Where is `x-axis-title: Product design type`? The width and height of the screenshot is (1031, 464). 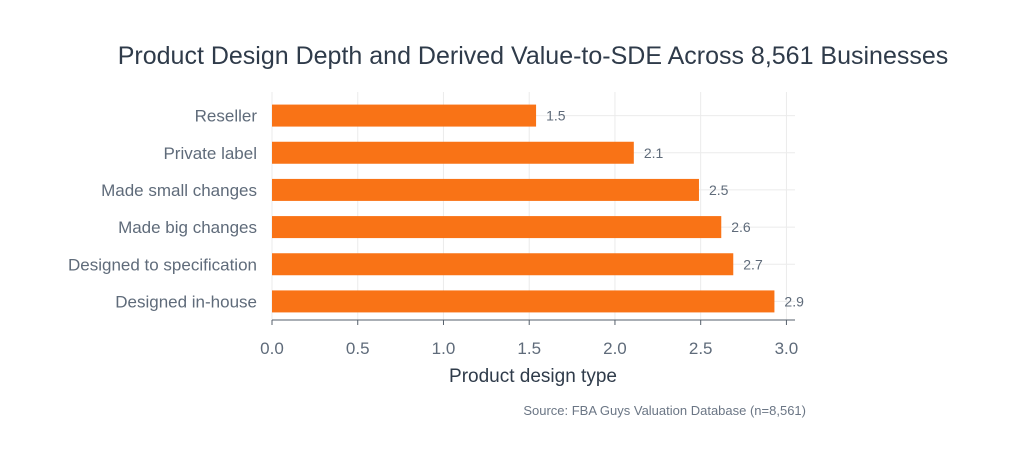 x-axis-title: Product design type is located at coordinates (533, 376).